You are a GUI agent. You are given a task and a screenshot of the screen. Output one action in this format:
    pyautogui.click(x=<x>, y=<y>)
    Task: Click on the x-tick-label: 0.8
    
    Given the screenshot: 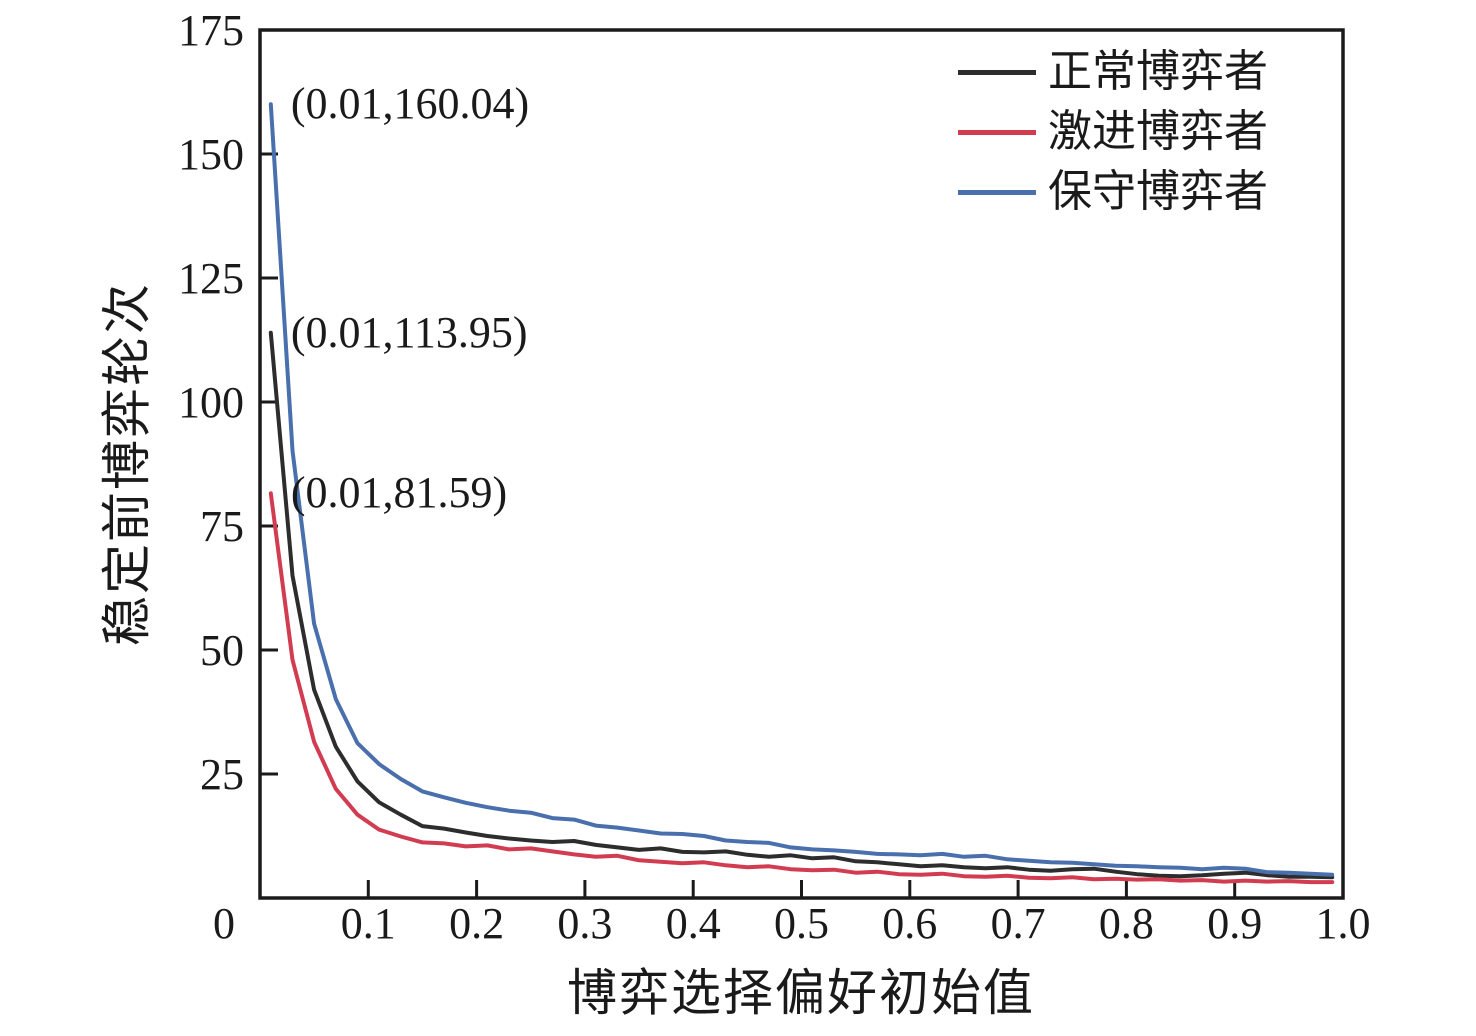 What is the action you would take?
    pyautogui.click(x=1126, y=923)
    